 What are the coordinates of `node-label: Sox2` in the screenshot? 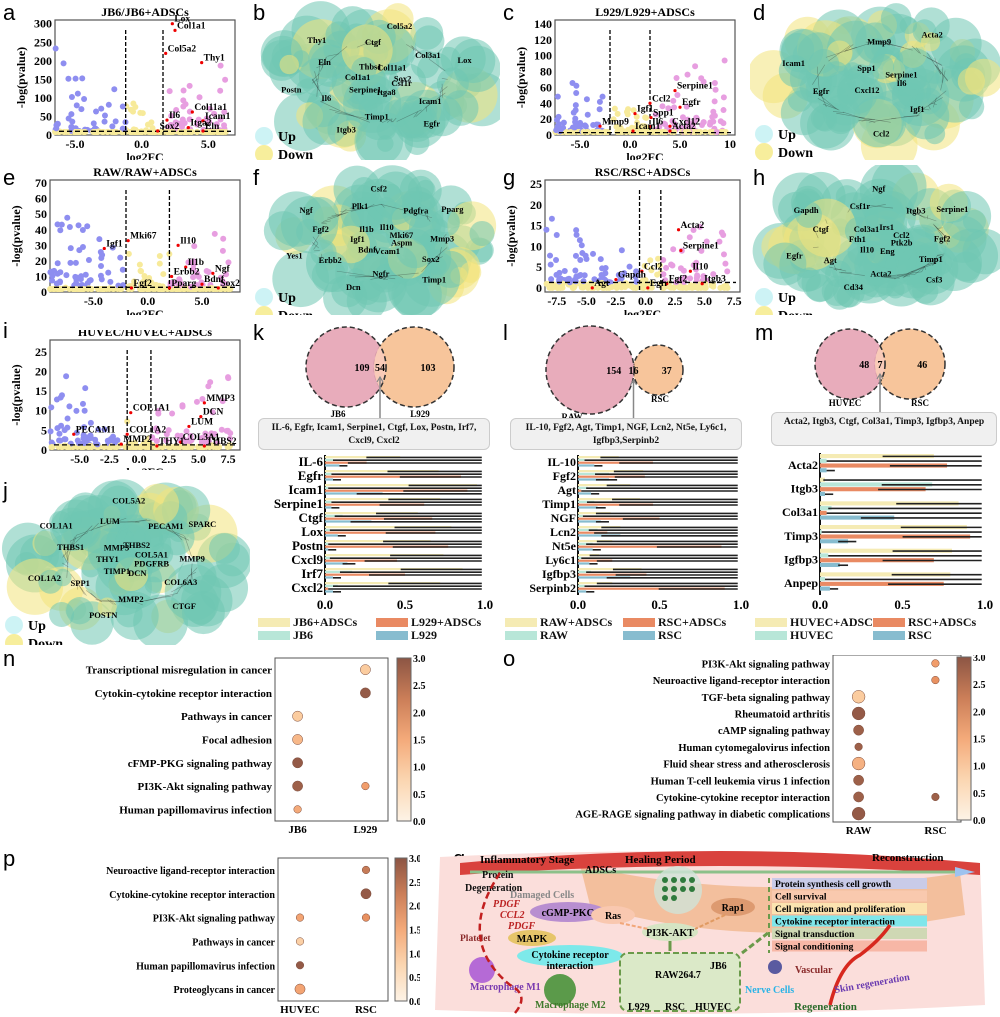 It's located at (430, 259).